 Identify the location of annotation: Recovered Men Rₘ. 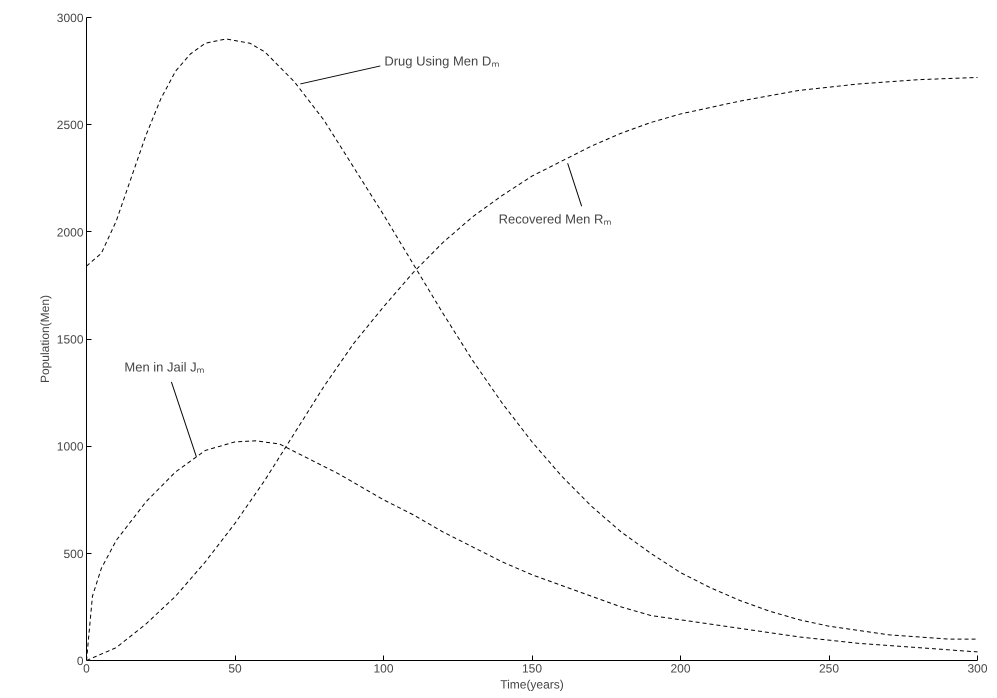
(555, 219).